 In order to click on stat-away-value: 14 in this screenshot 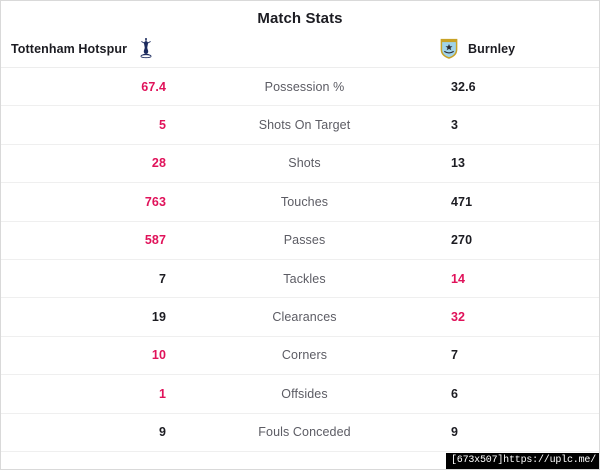, I will do `click(458, 278)`.